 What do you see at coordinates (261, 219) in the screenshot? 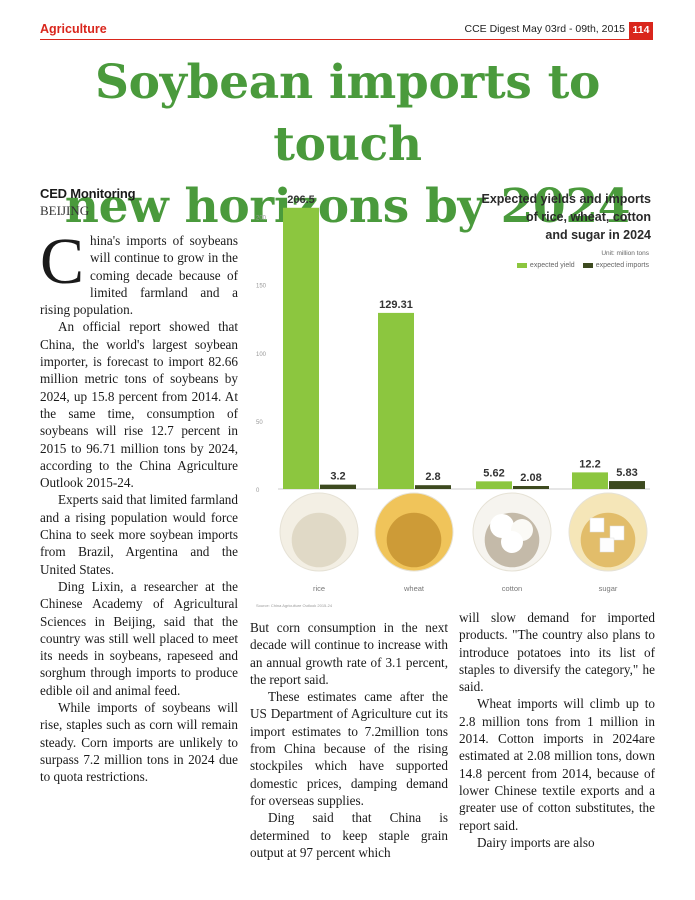
I see `y-tick-label: 200` at bounding box center [261, 219].